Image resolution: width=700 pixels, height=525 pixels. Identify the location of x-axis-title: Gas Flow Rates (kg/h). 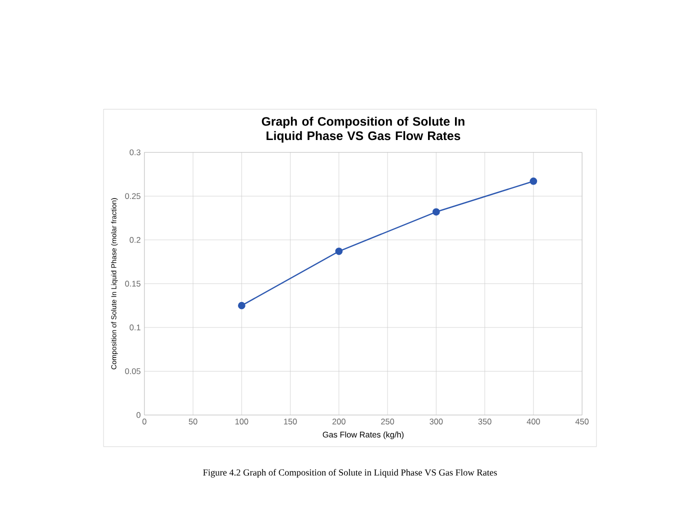
(363, 435).